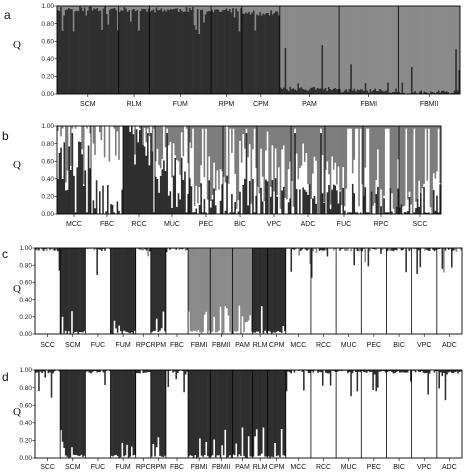 Image resolution: width=474 pixels, height=473 pixels. Describe the element at coordinates (107, 177) in the screenshot. I see `group-fbc: FBC` at that location.